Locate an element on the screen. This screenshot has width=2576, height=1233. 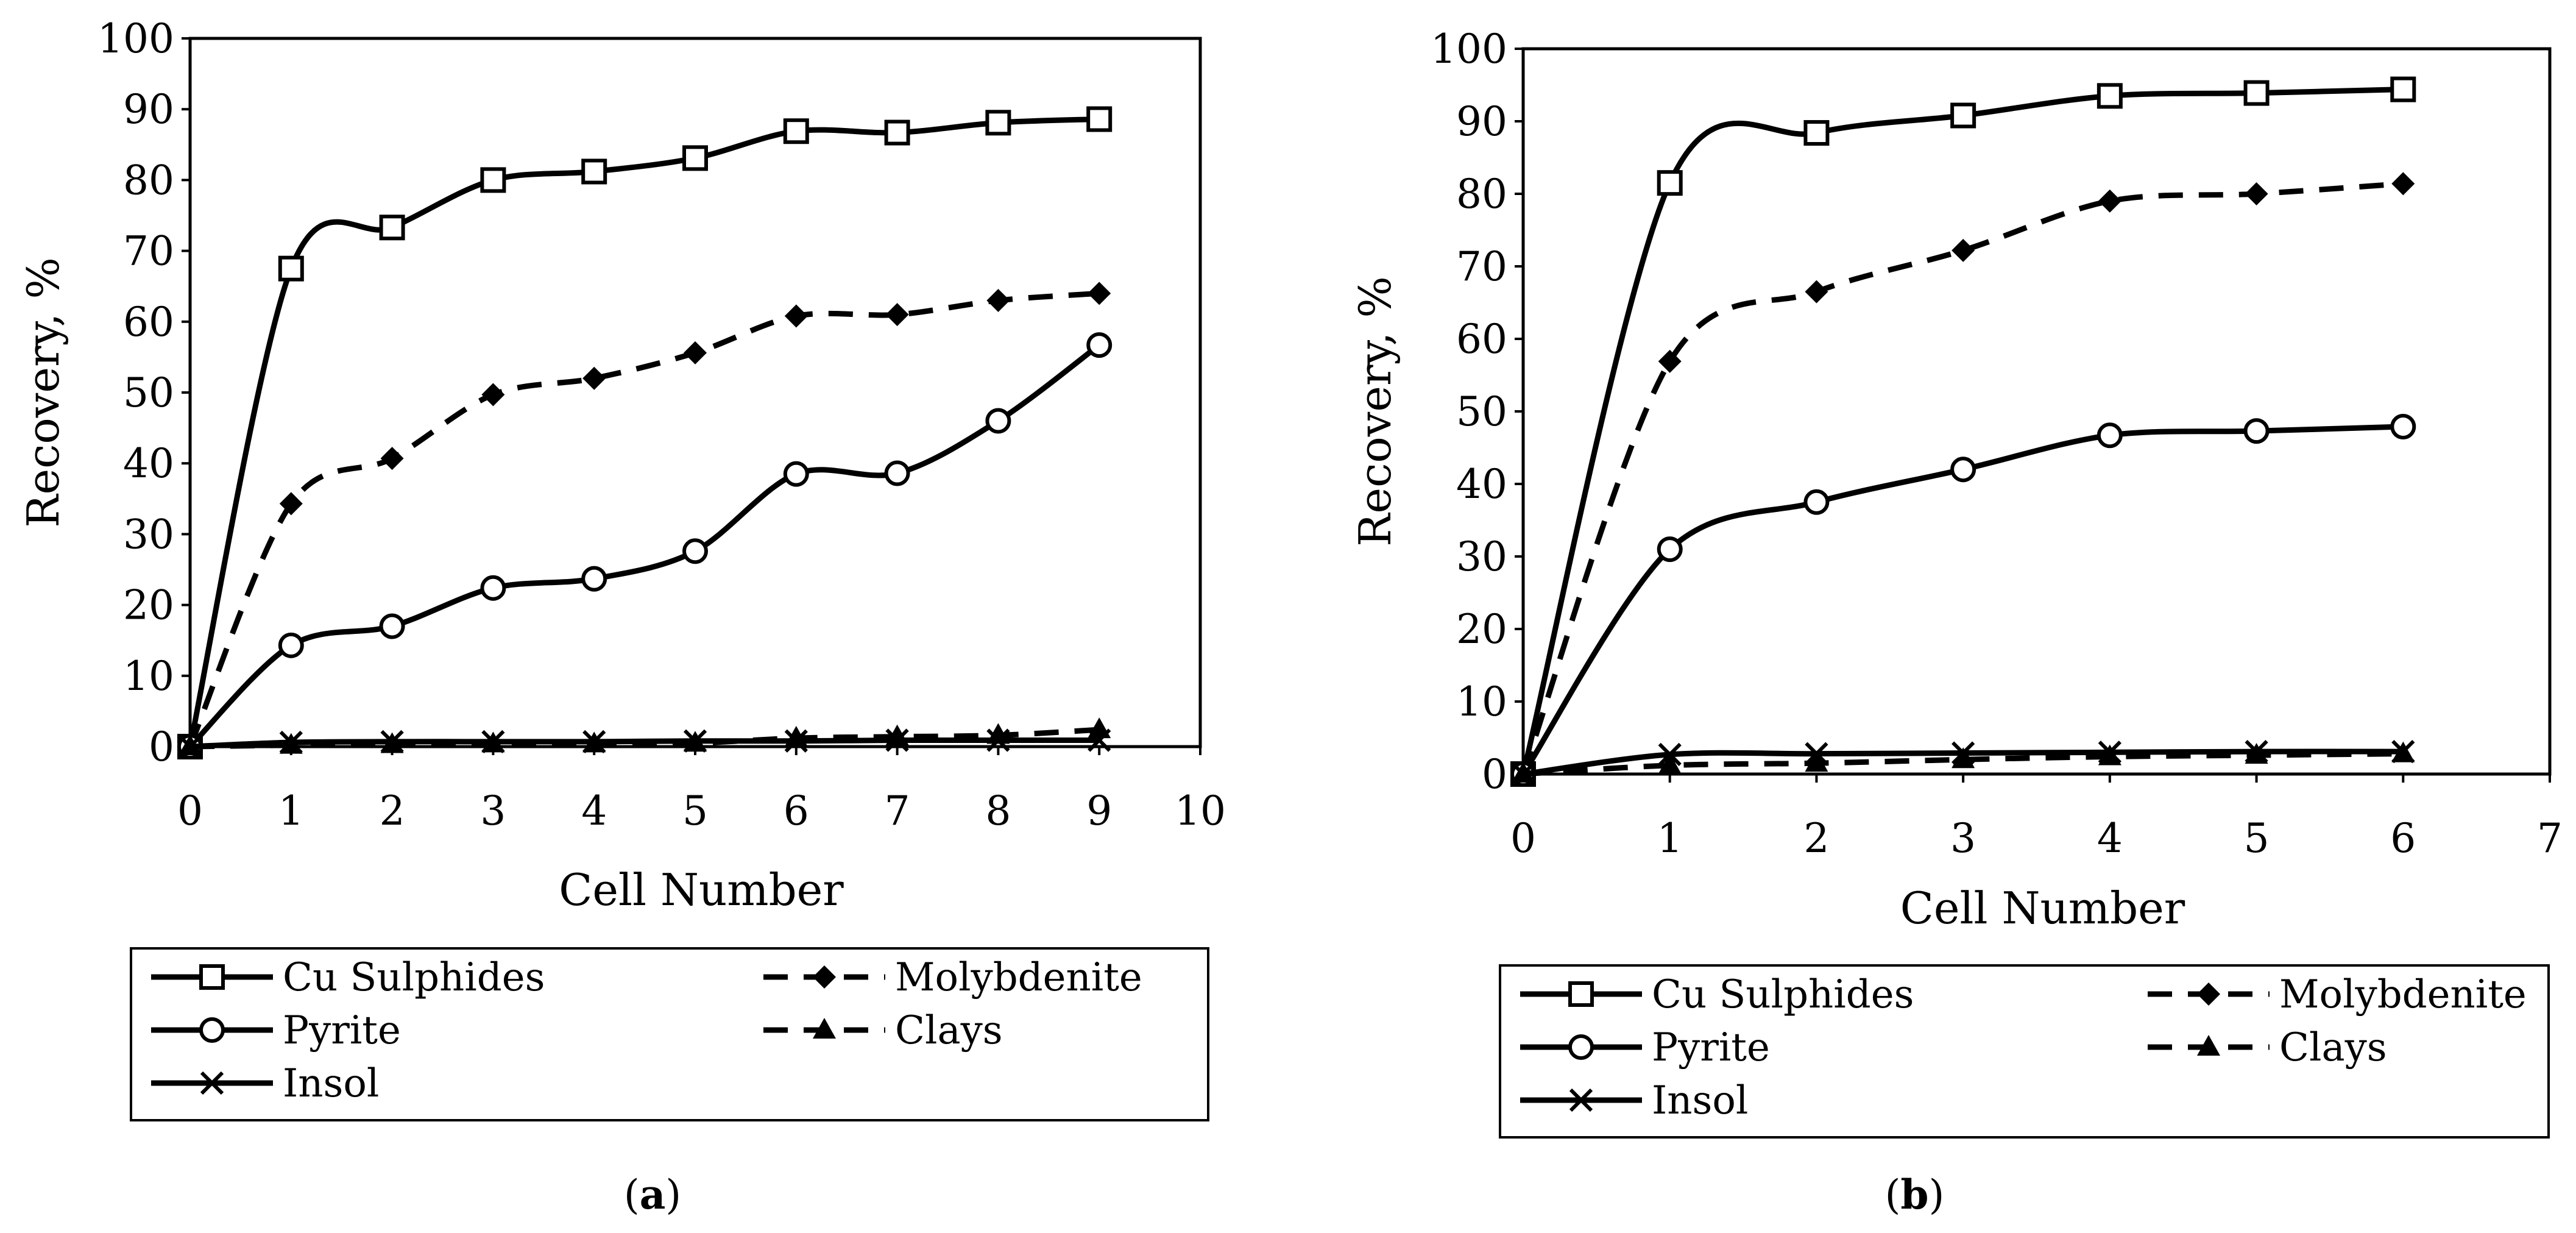
x-tick-label: 4 is located at coordinates (2110, 838).